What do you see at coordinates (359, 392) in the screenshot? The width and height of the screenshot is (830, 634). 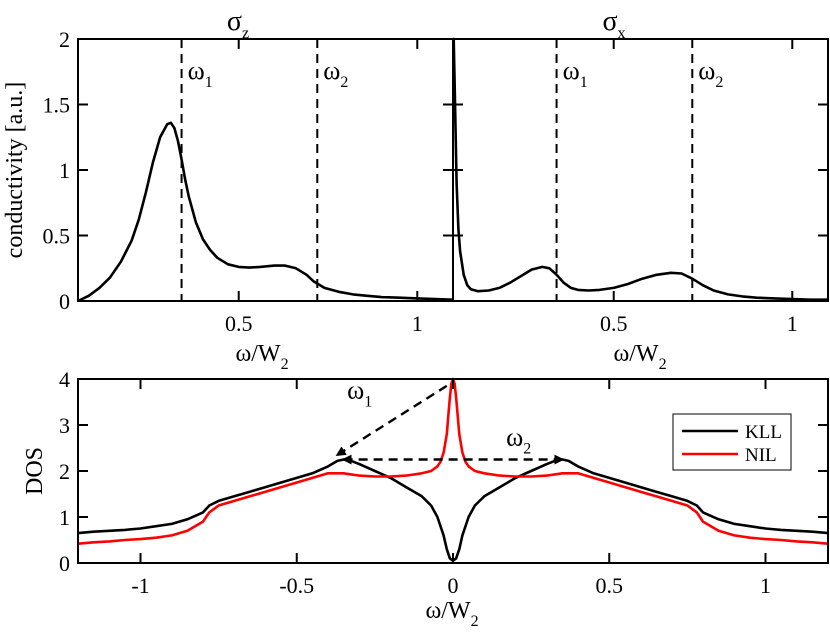 I see `arrow-label-omega-1: ω1` at bounding box center [359, 392].